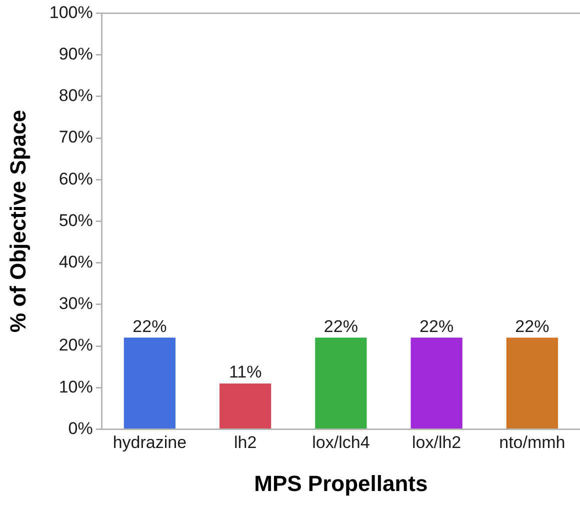  I want to click on y-tick-label: 10%, so click(75, 386).